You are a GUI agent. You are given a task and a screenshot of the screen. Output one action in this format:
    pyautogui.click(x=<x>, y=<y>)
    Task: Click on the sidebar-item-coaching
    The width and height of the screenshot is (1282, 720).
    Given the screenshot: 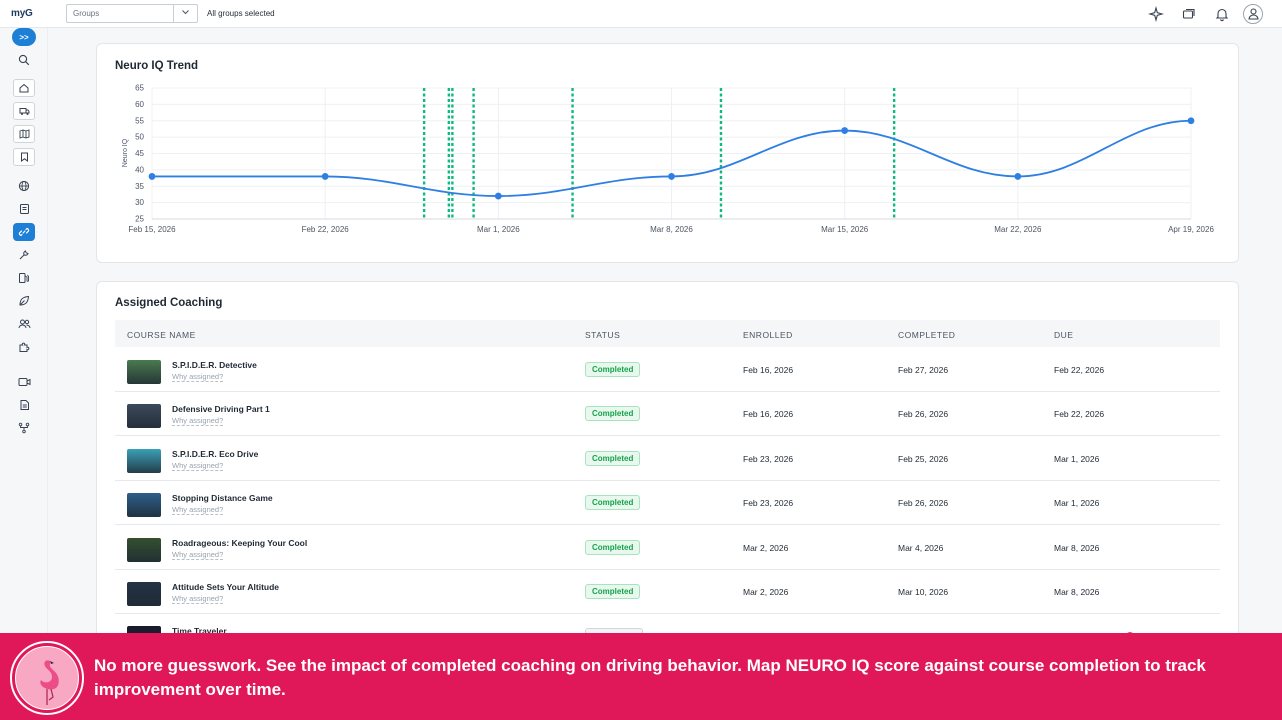 What is the action you would take?
    pyautogui.click(x=24, y=232)
    